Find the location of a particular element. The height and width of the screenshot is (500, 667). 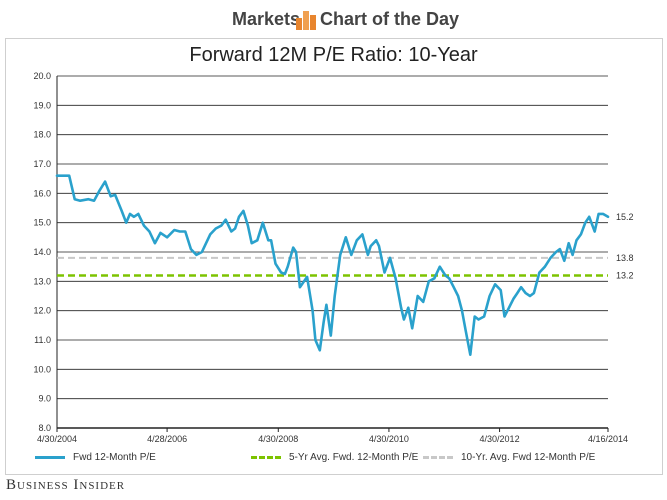

x-tick-label: 4/30/2004 is located at coordinates (57, 439).